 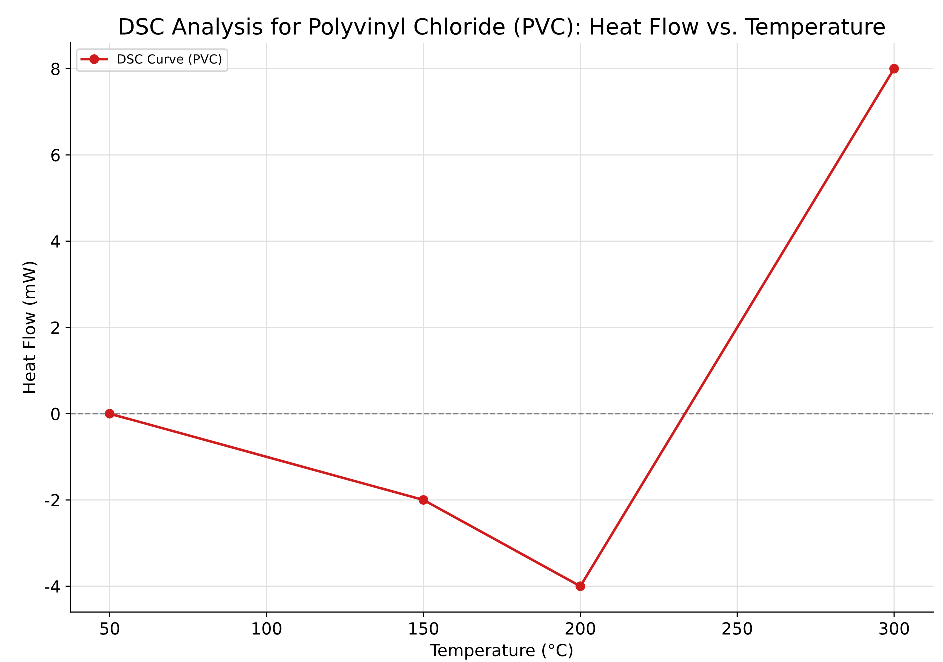 I want to click on x-tick-label: 50, so click(x=110, y=628).